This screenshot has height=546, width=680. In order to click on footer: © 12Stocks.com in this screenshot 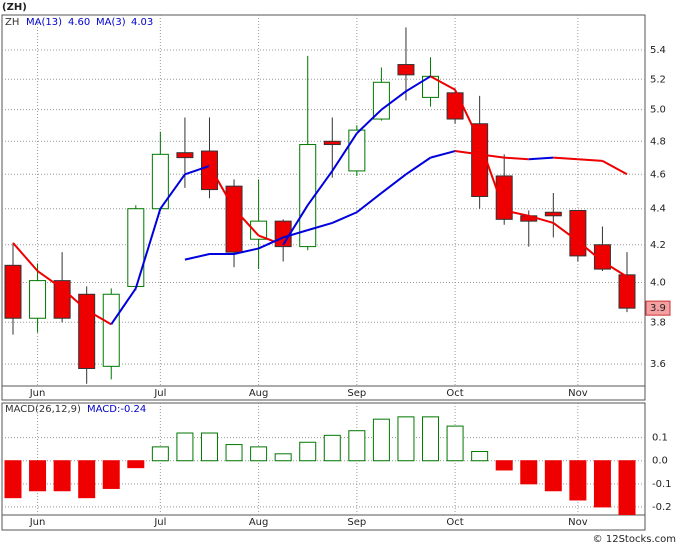, I will do `click(634, 539)`.